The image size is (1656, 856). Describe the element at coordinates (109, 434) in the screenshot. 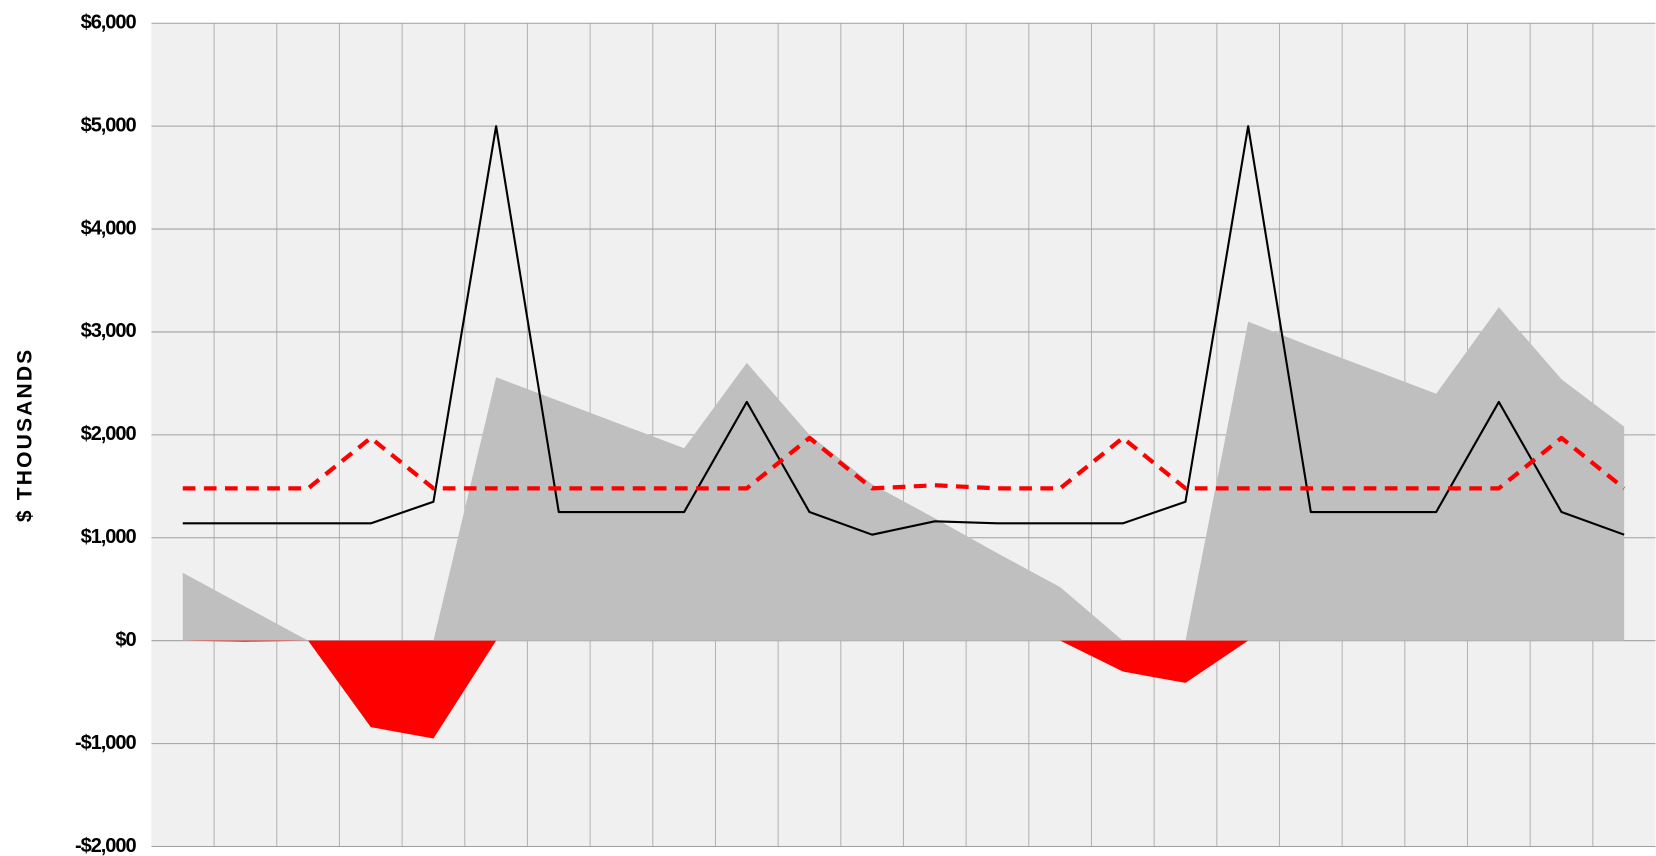

I see `y-tick-label: $2,000` at that location.